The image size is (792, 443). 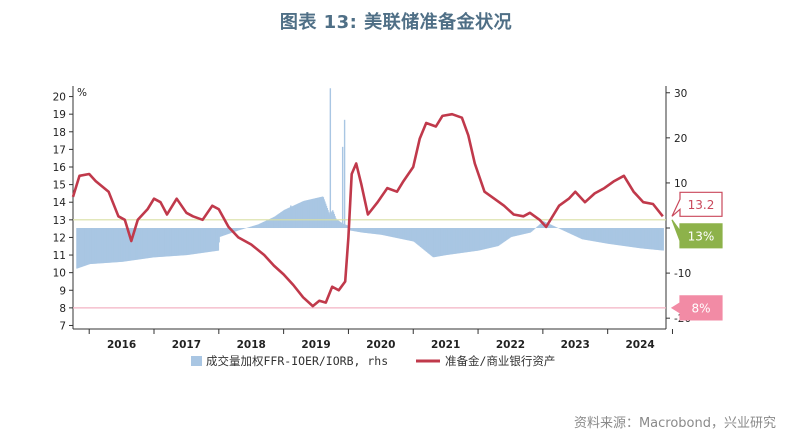 I want to click on left-tick-label: 19, so click(x=59, y=115).